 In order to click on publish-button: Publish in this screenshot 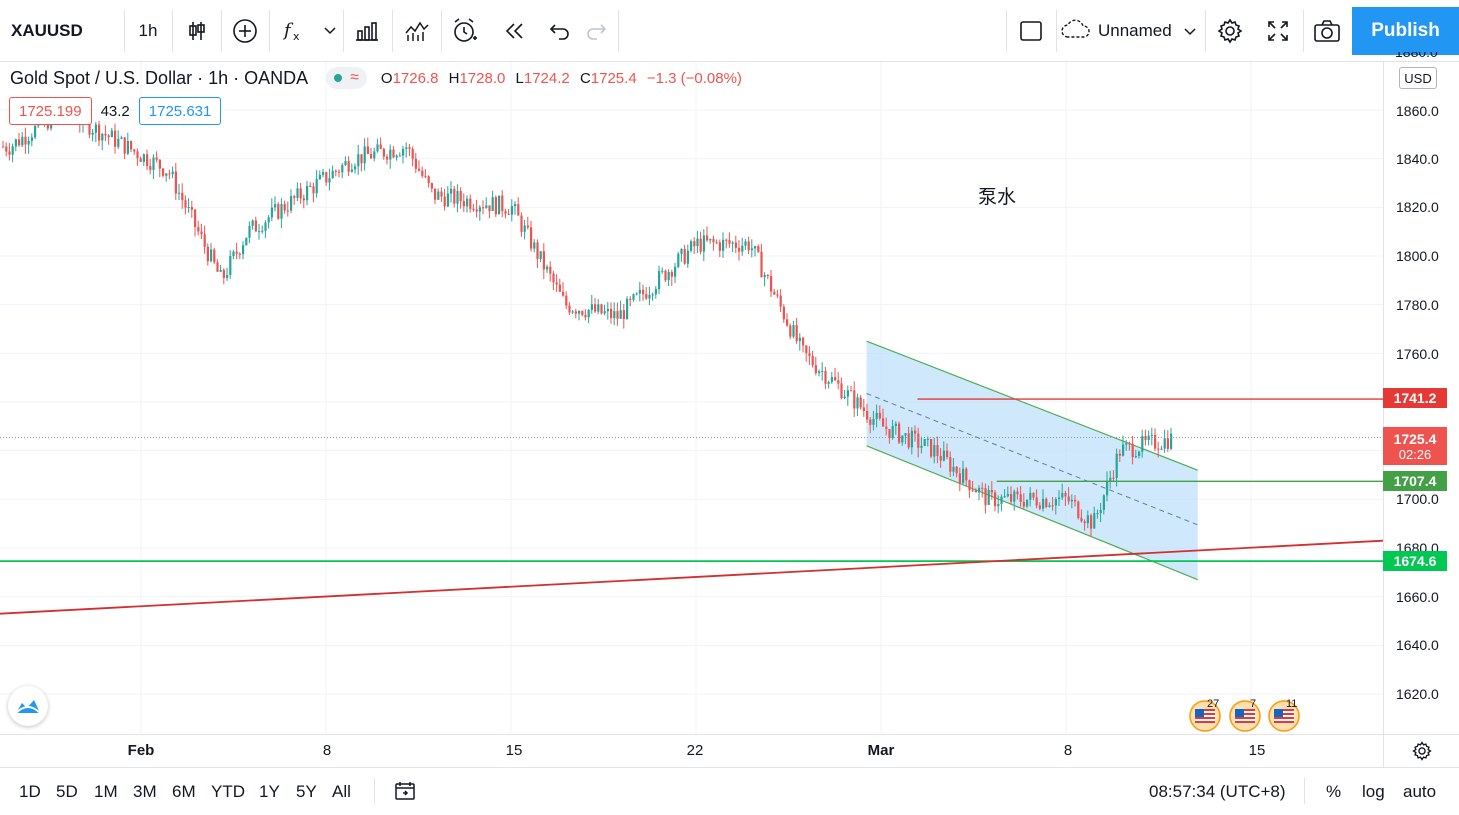, I will do `click(1405, 31)`.